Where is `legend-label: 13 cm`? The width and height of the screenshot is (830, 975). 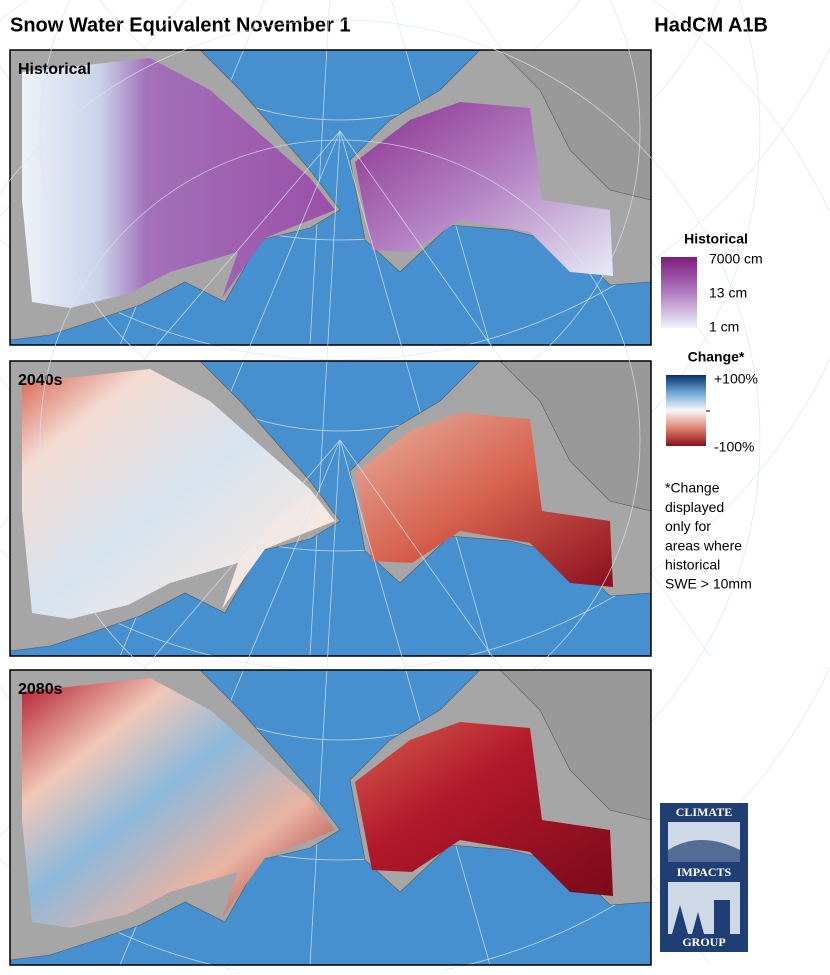 legend-label: 13 cm is located at coordinates (728, 293).